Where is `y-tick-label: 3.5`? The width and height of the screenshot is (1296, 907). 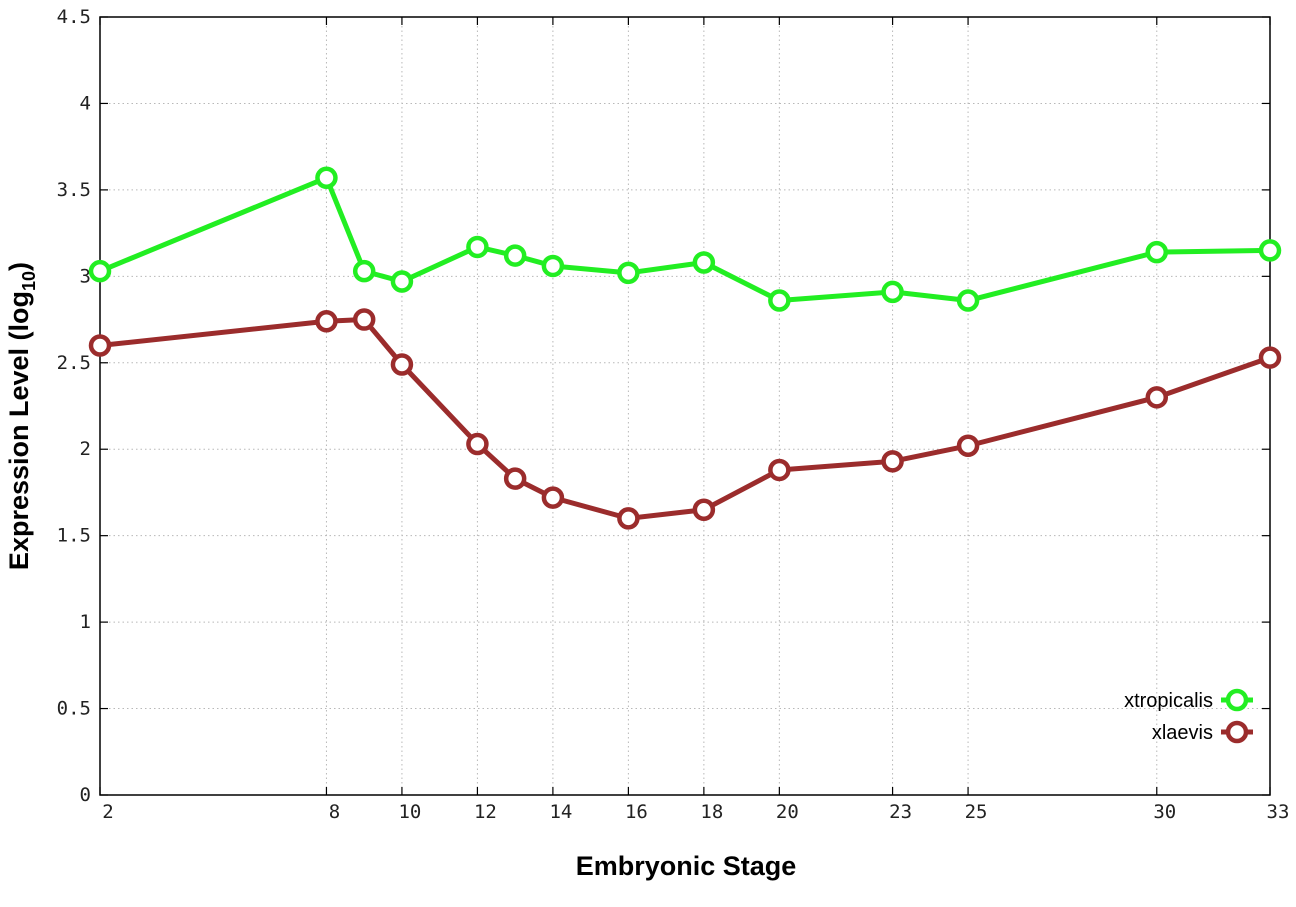 y-tick-label: 3.5 is located at coordinates (74, 190).